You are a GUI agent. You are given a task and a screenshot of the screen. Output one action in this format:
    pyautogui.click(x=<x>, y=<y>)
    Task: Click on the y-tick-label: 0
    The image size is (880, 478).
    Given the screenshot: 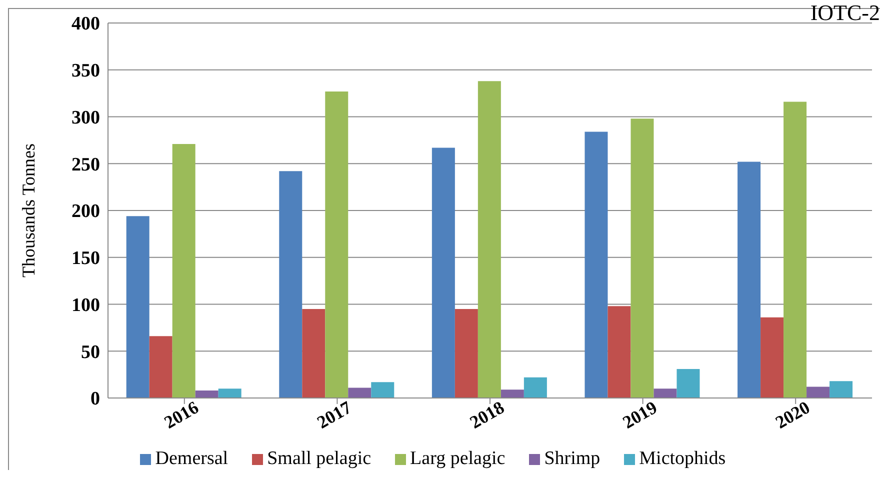 What is the action you would take?
    pyautogui.click(x=95, y=399)
    